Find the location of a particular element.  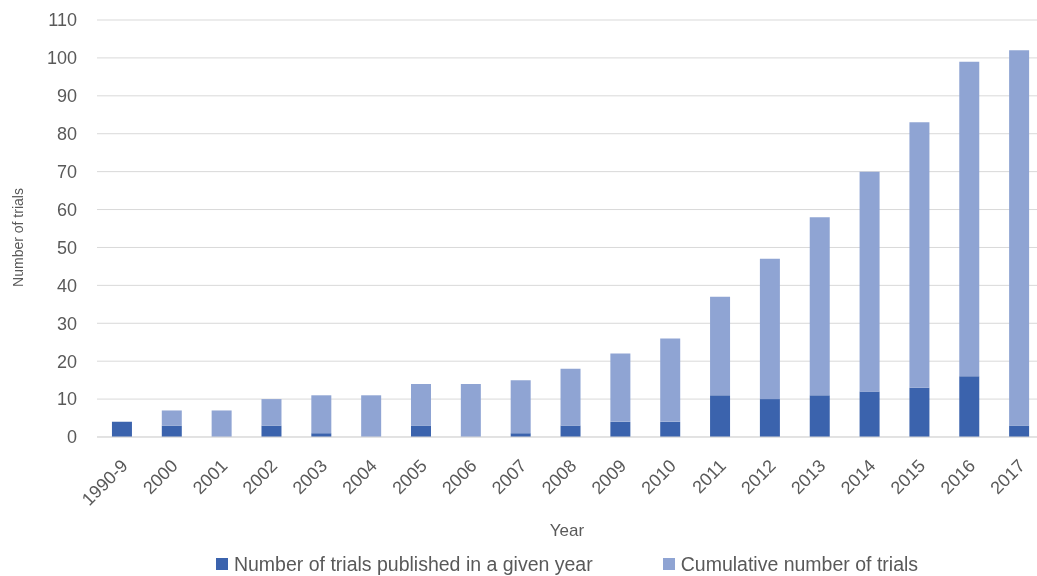

y-tick-label: 80 is located at coordinates (66, 134).